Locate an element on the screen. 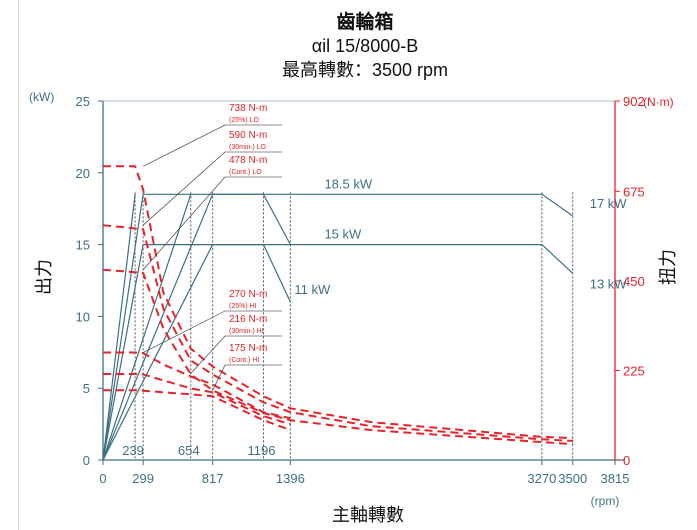  y2-tick-label-2: 450 is located at coordinates (634, 281).